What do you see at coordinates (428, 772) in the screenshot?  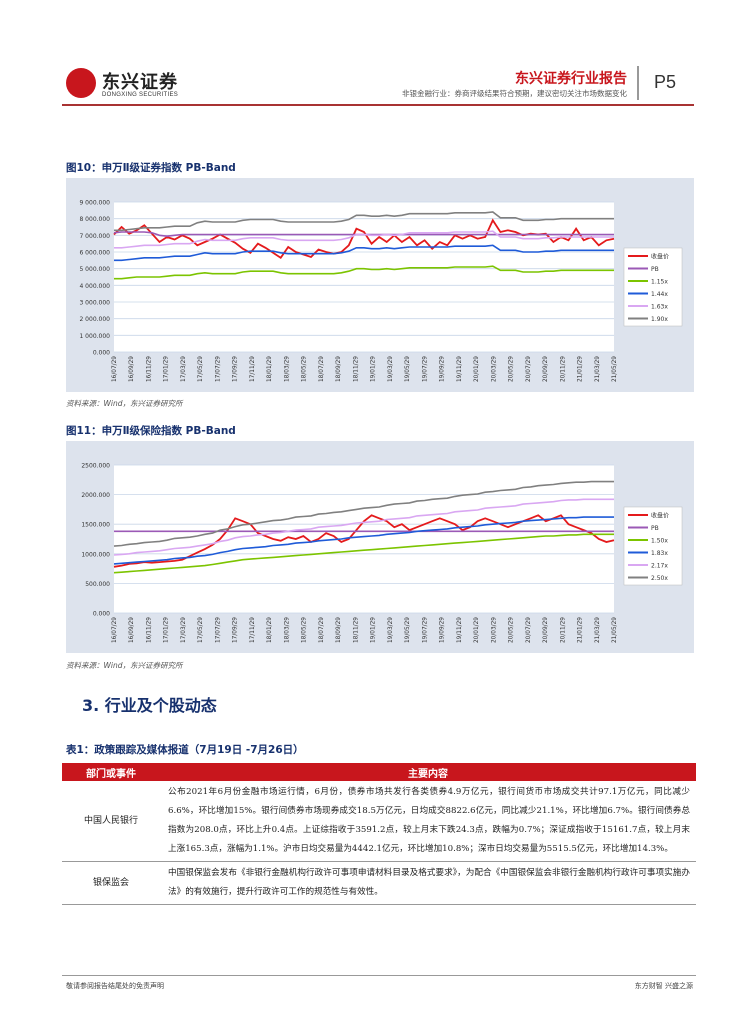 I see `table-header-content: 主要内容` at bounding box center [428, 772].